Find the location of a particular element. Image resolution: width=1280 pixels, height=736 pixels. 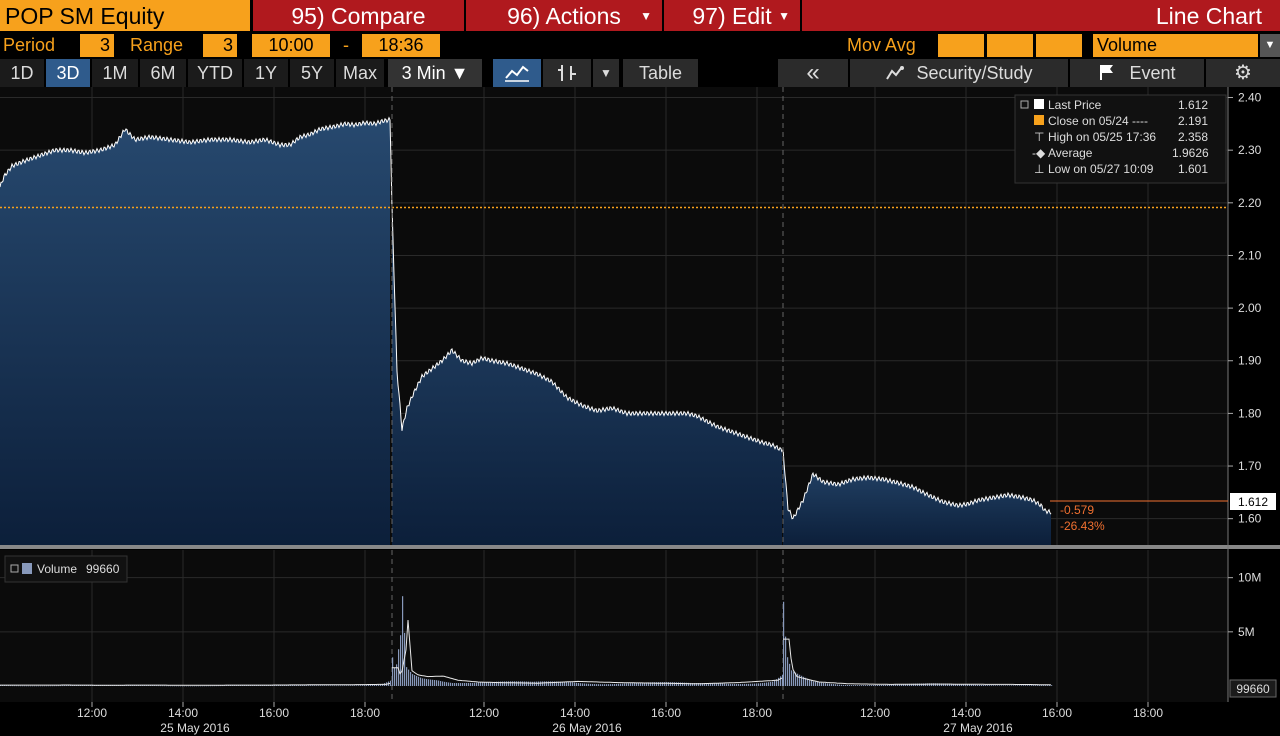

bar-chart-icon is located at coordinates (567, 73).